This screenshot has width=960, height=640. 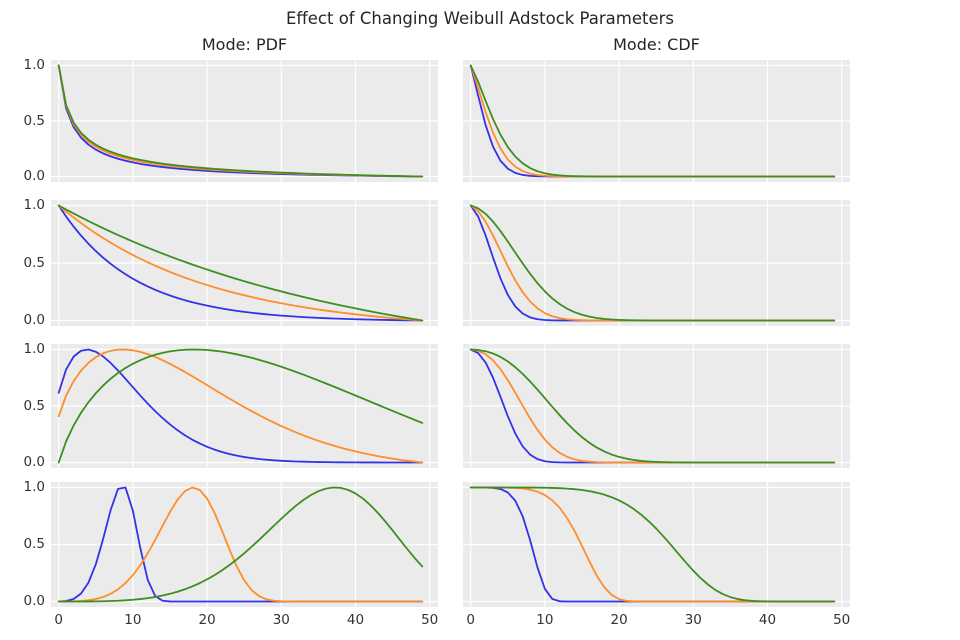 I want to click on series-scale-10-pdf-line, so click(x=240, y=263).